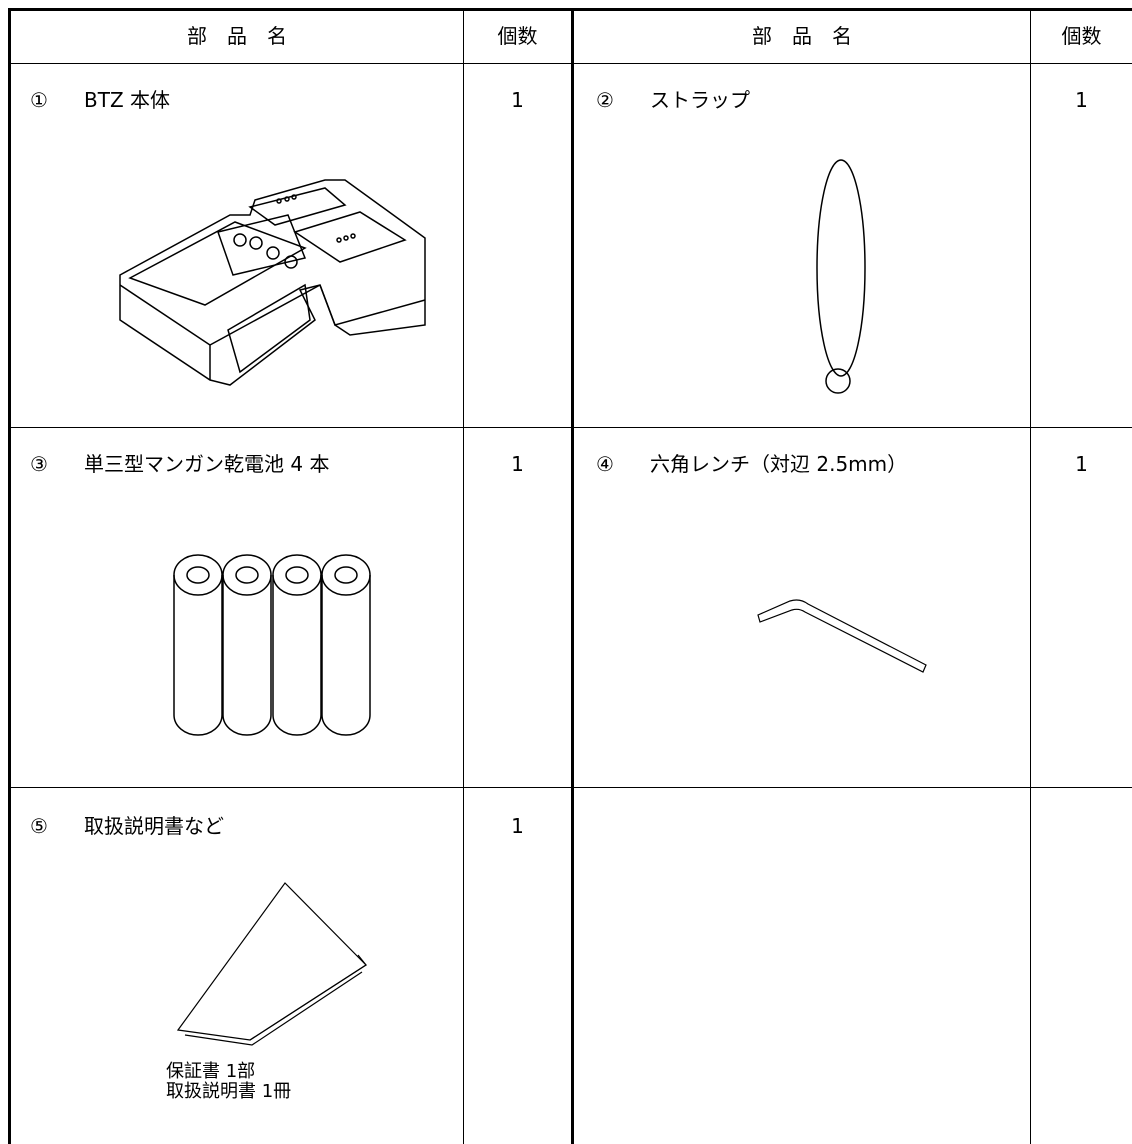 The image size is (1132, 1144). Describe the element at coordinates (39, 464) in the screenshot. I see `item-marker: ③` at that location.